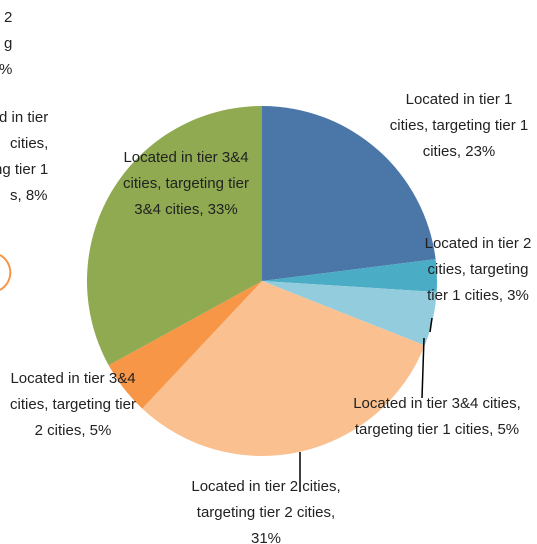  Describe the element at coordinates (6, 272) in the screenshot. I see `cropped-arc` at that location.